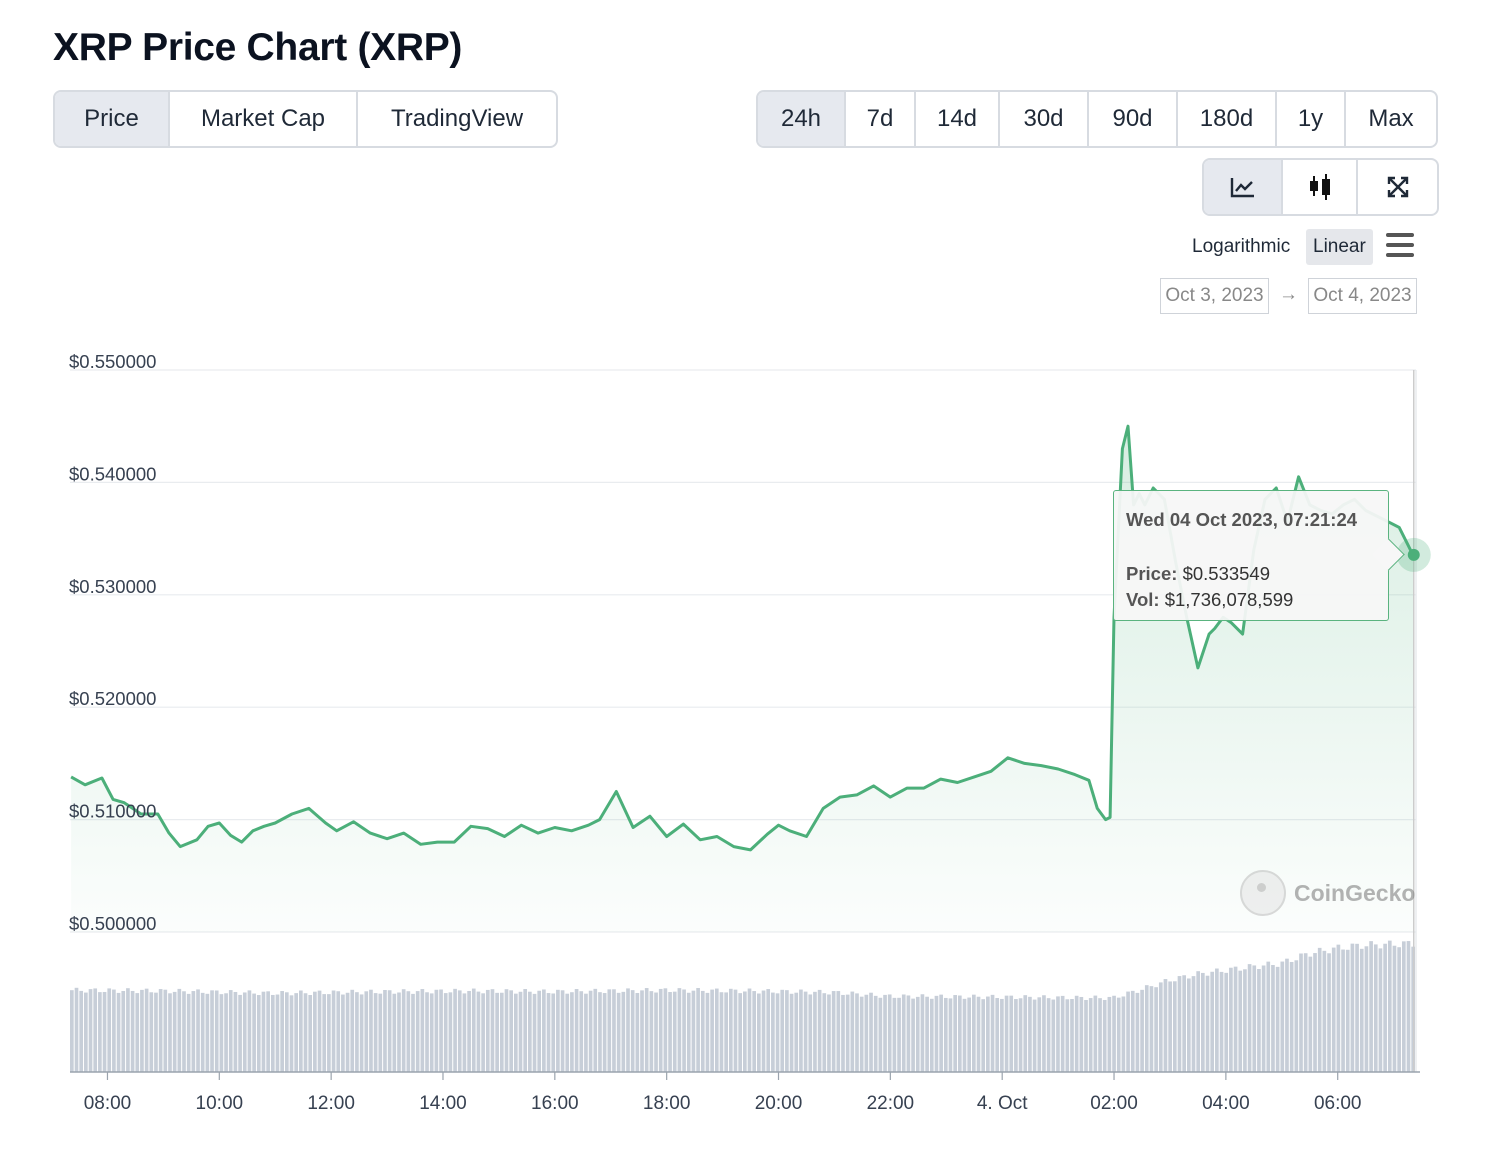  Describe the element at coordinates (1311, 119) in the screenshot. I see `range-1y-button: 1y` at that location.